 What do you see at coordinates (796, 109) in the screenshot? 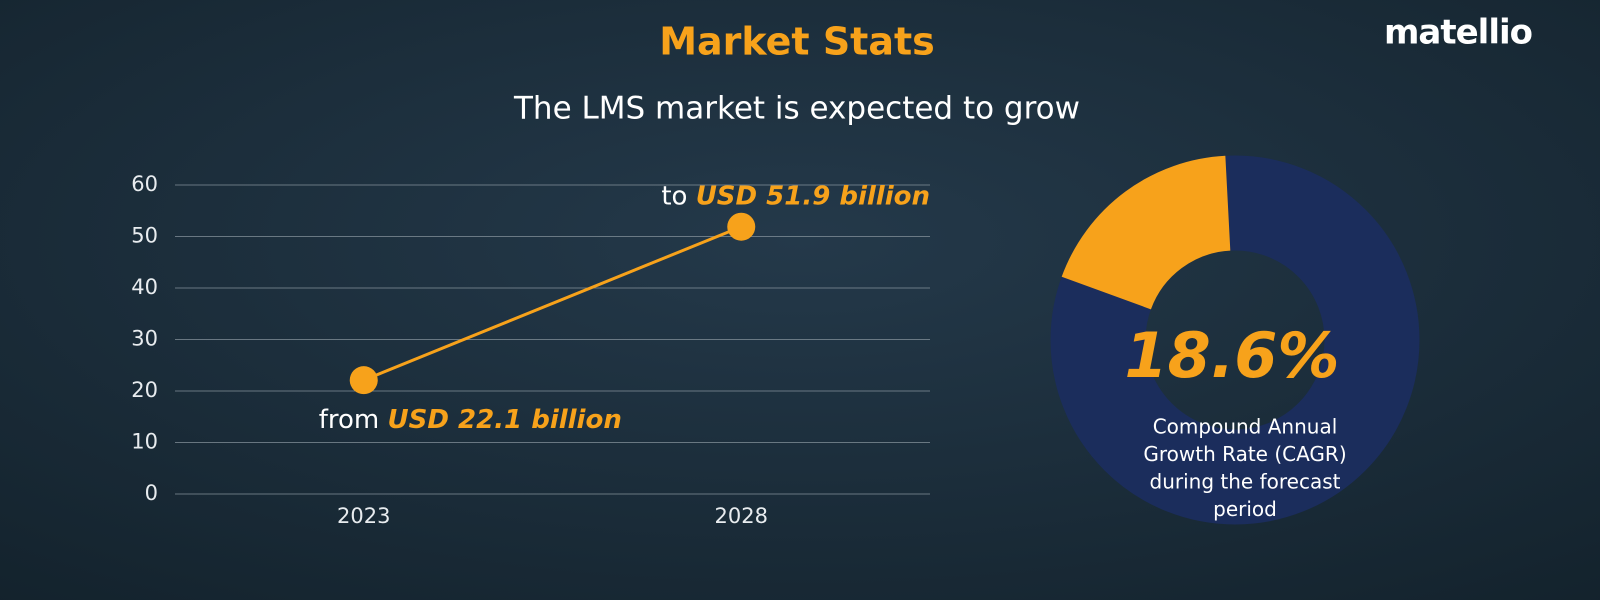
I see `subtitle: The LMS market is expected to grow` at bounding box center [796, 109].